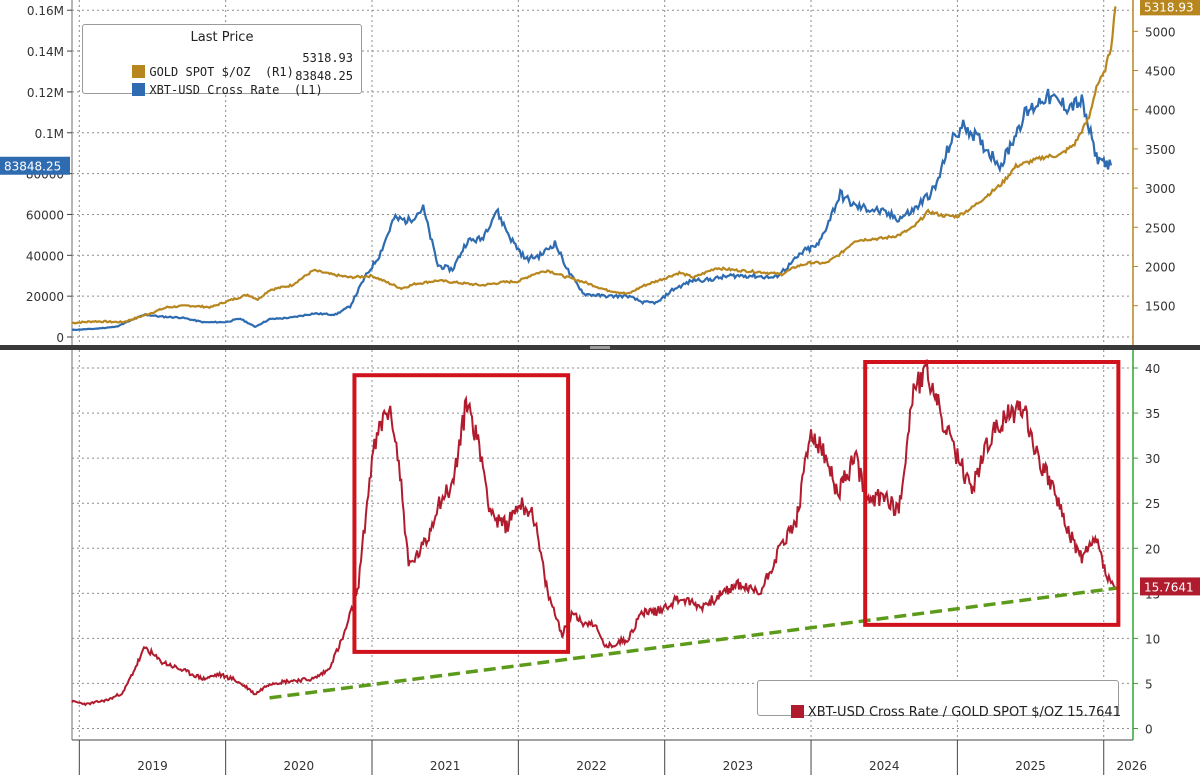  I want to click on btc-last-flag-bg, so click(35, 165).